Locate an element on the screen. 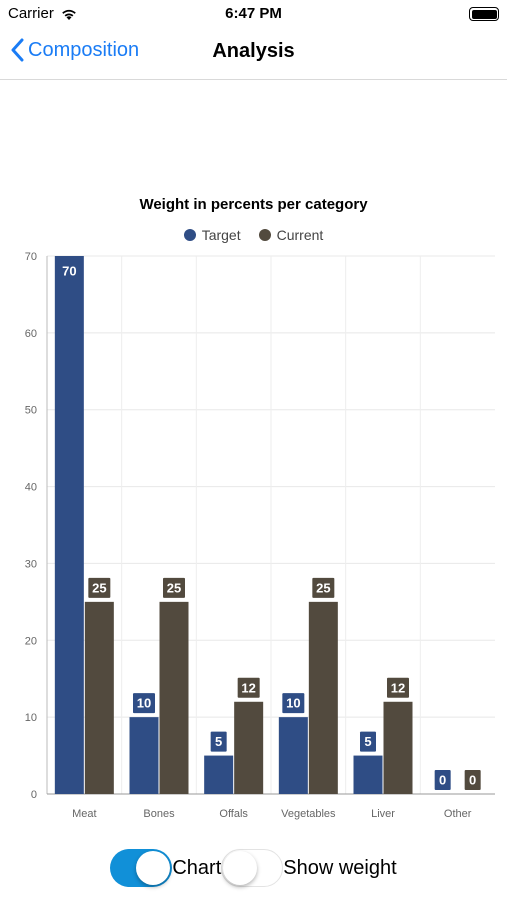  data-label-current-other: 0 is located at coordinates (472, 780).